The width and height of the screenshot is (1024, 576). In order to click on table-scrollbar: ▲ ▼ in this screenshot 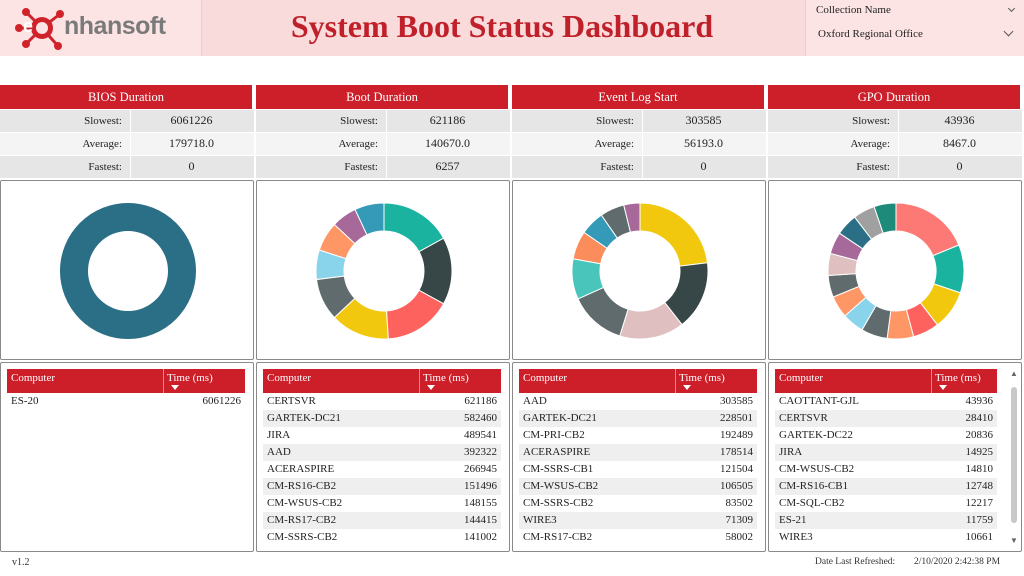, I will do `click(1014, 457)`.